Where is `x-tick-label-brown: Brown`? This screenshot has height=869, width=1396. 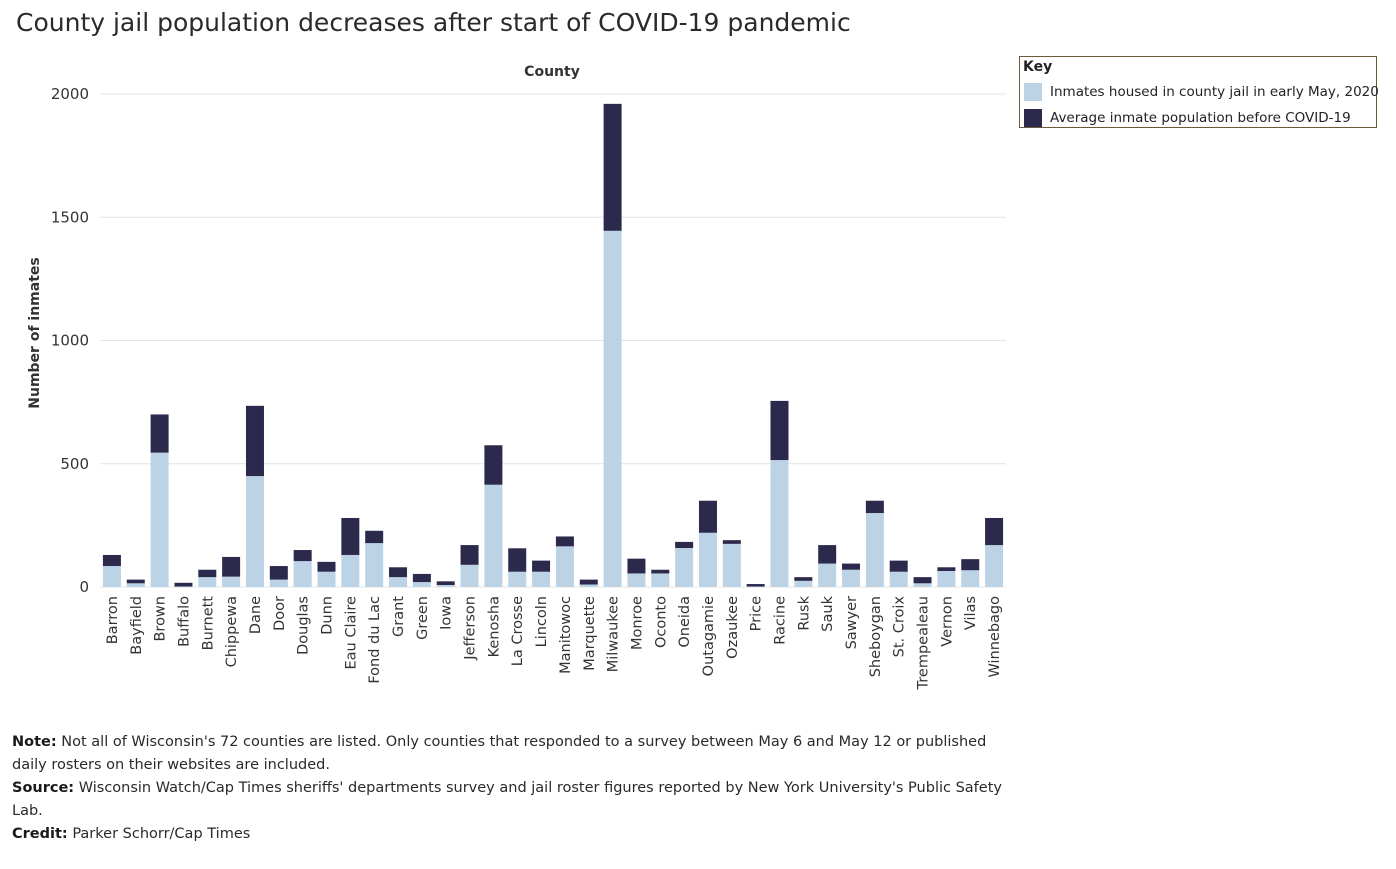 x-tick-label-brown: Brown is located at coordinates (161, 619).